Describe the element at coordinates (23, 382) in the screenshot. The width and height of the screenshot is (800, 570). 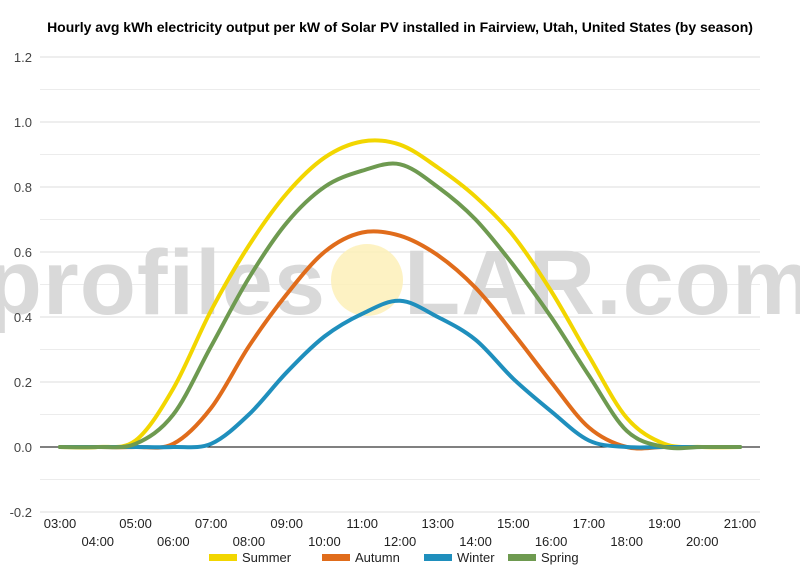
I see `y-tick-label: 0.2` at that location.